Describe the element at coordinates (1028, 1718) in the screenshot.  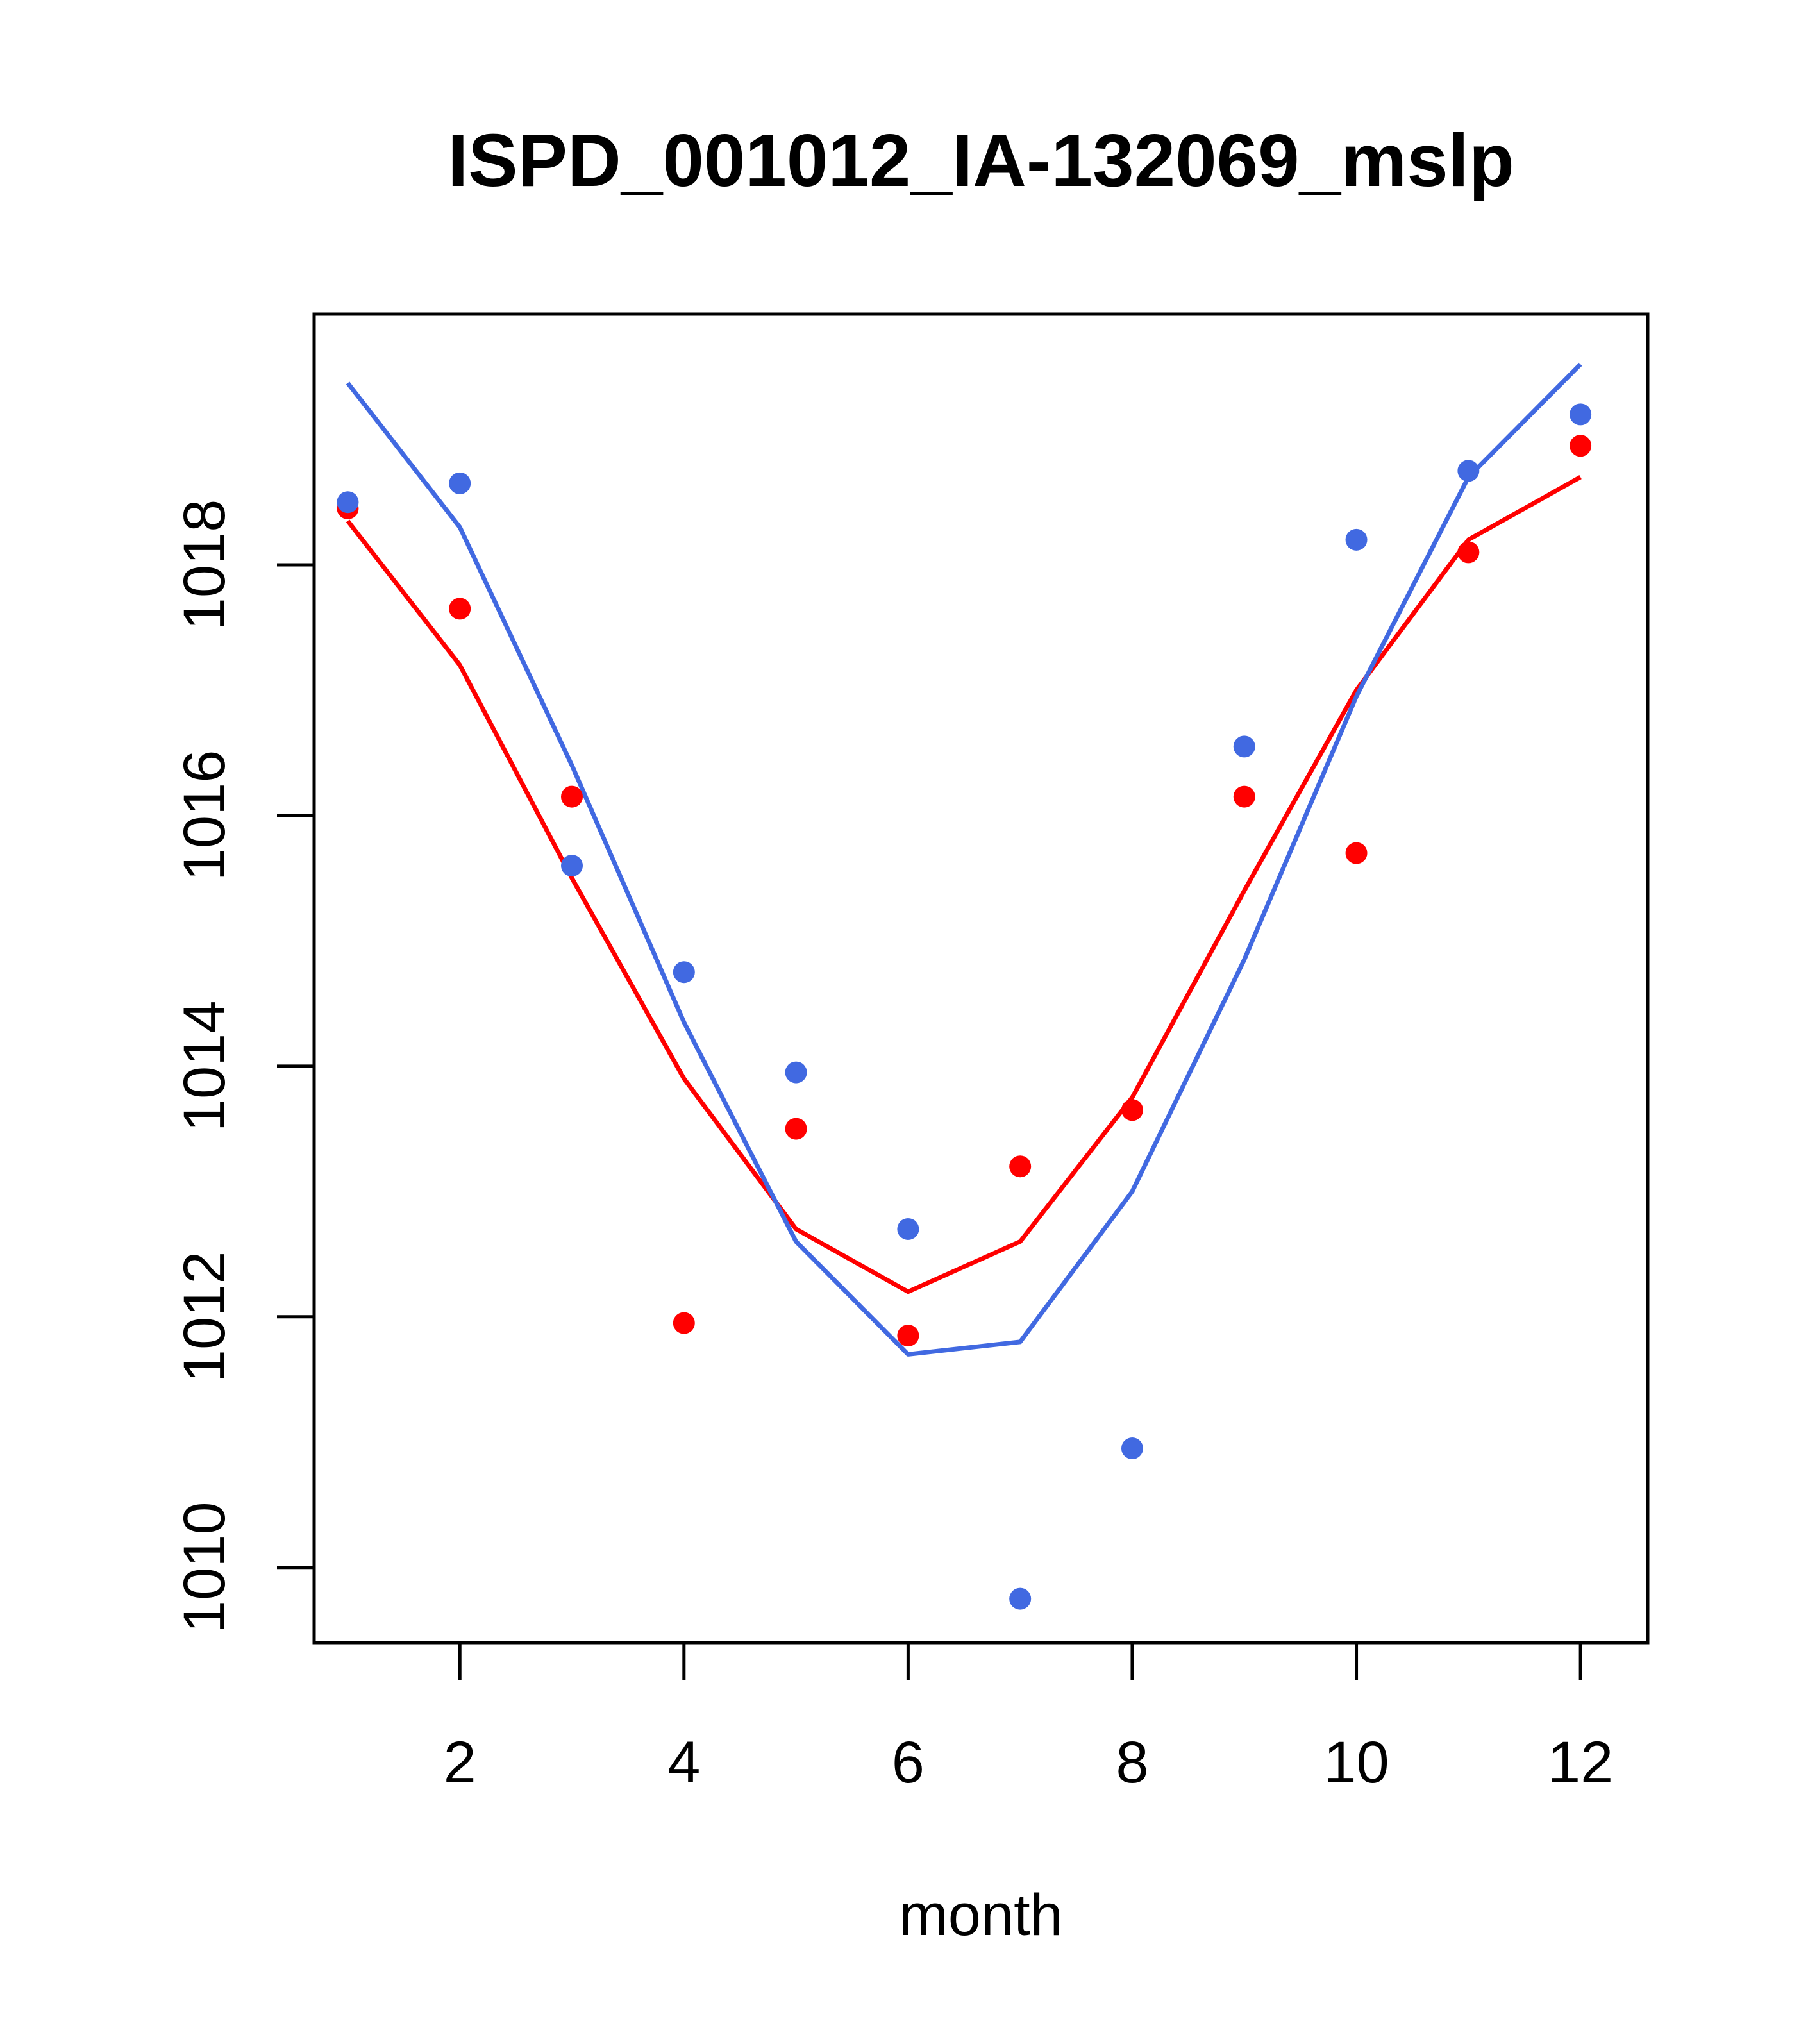
I see `x-axis: 2 4 6 8 10 12` at that location.